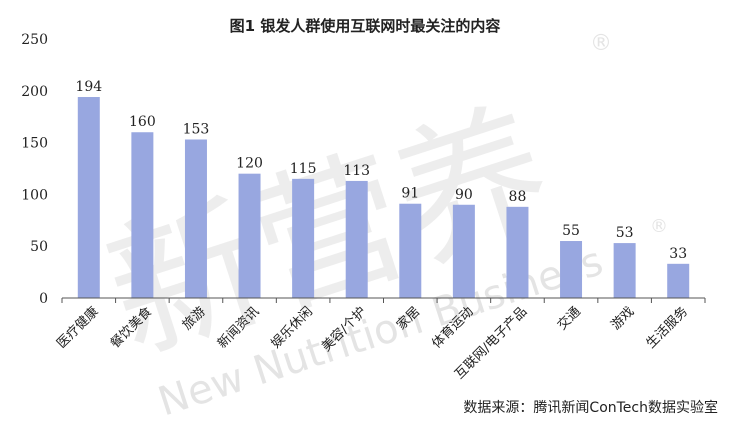 The width and height of the screenshot is (731, 425). I want to click on bar-value-label: 88, so click(518, 197).